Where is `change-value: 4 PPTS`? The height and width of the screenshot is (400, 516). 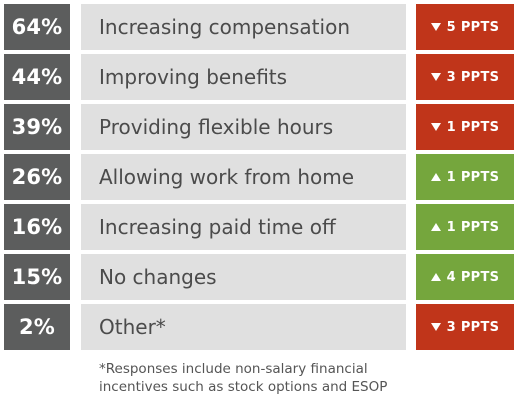
change-value: 4 PPTS is located at coordinates (473, 277).